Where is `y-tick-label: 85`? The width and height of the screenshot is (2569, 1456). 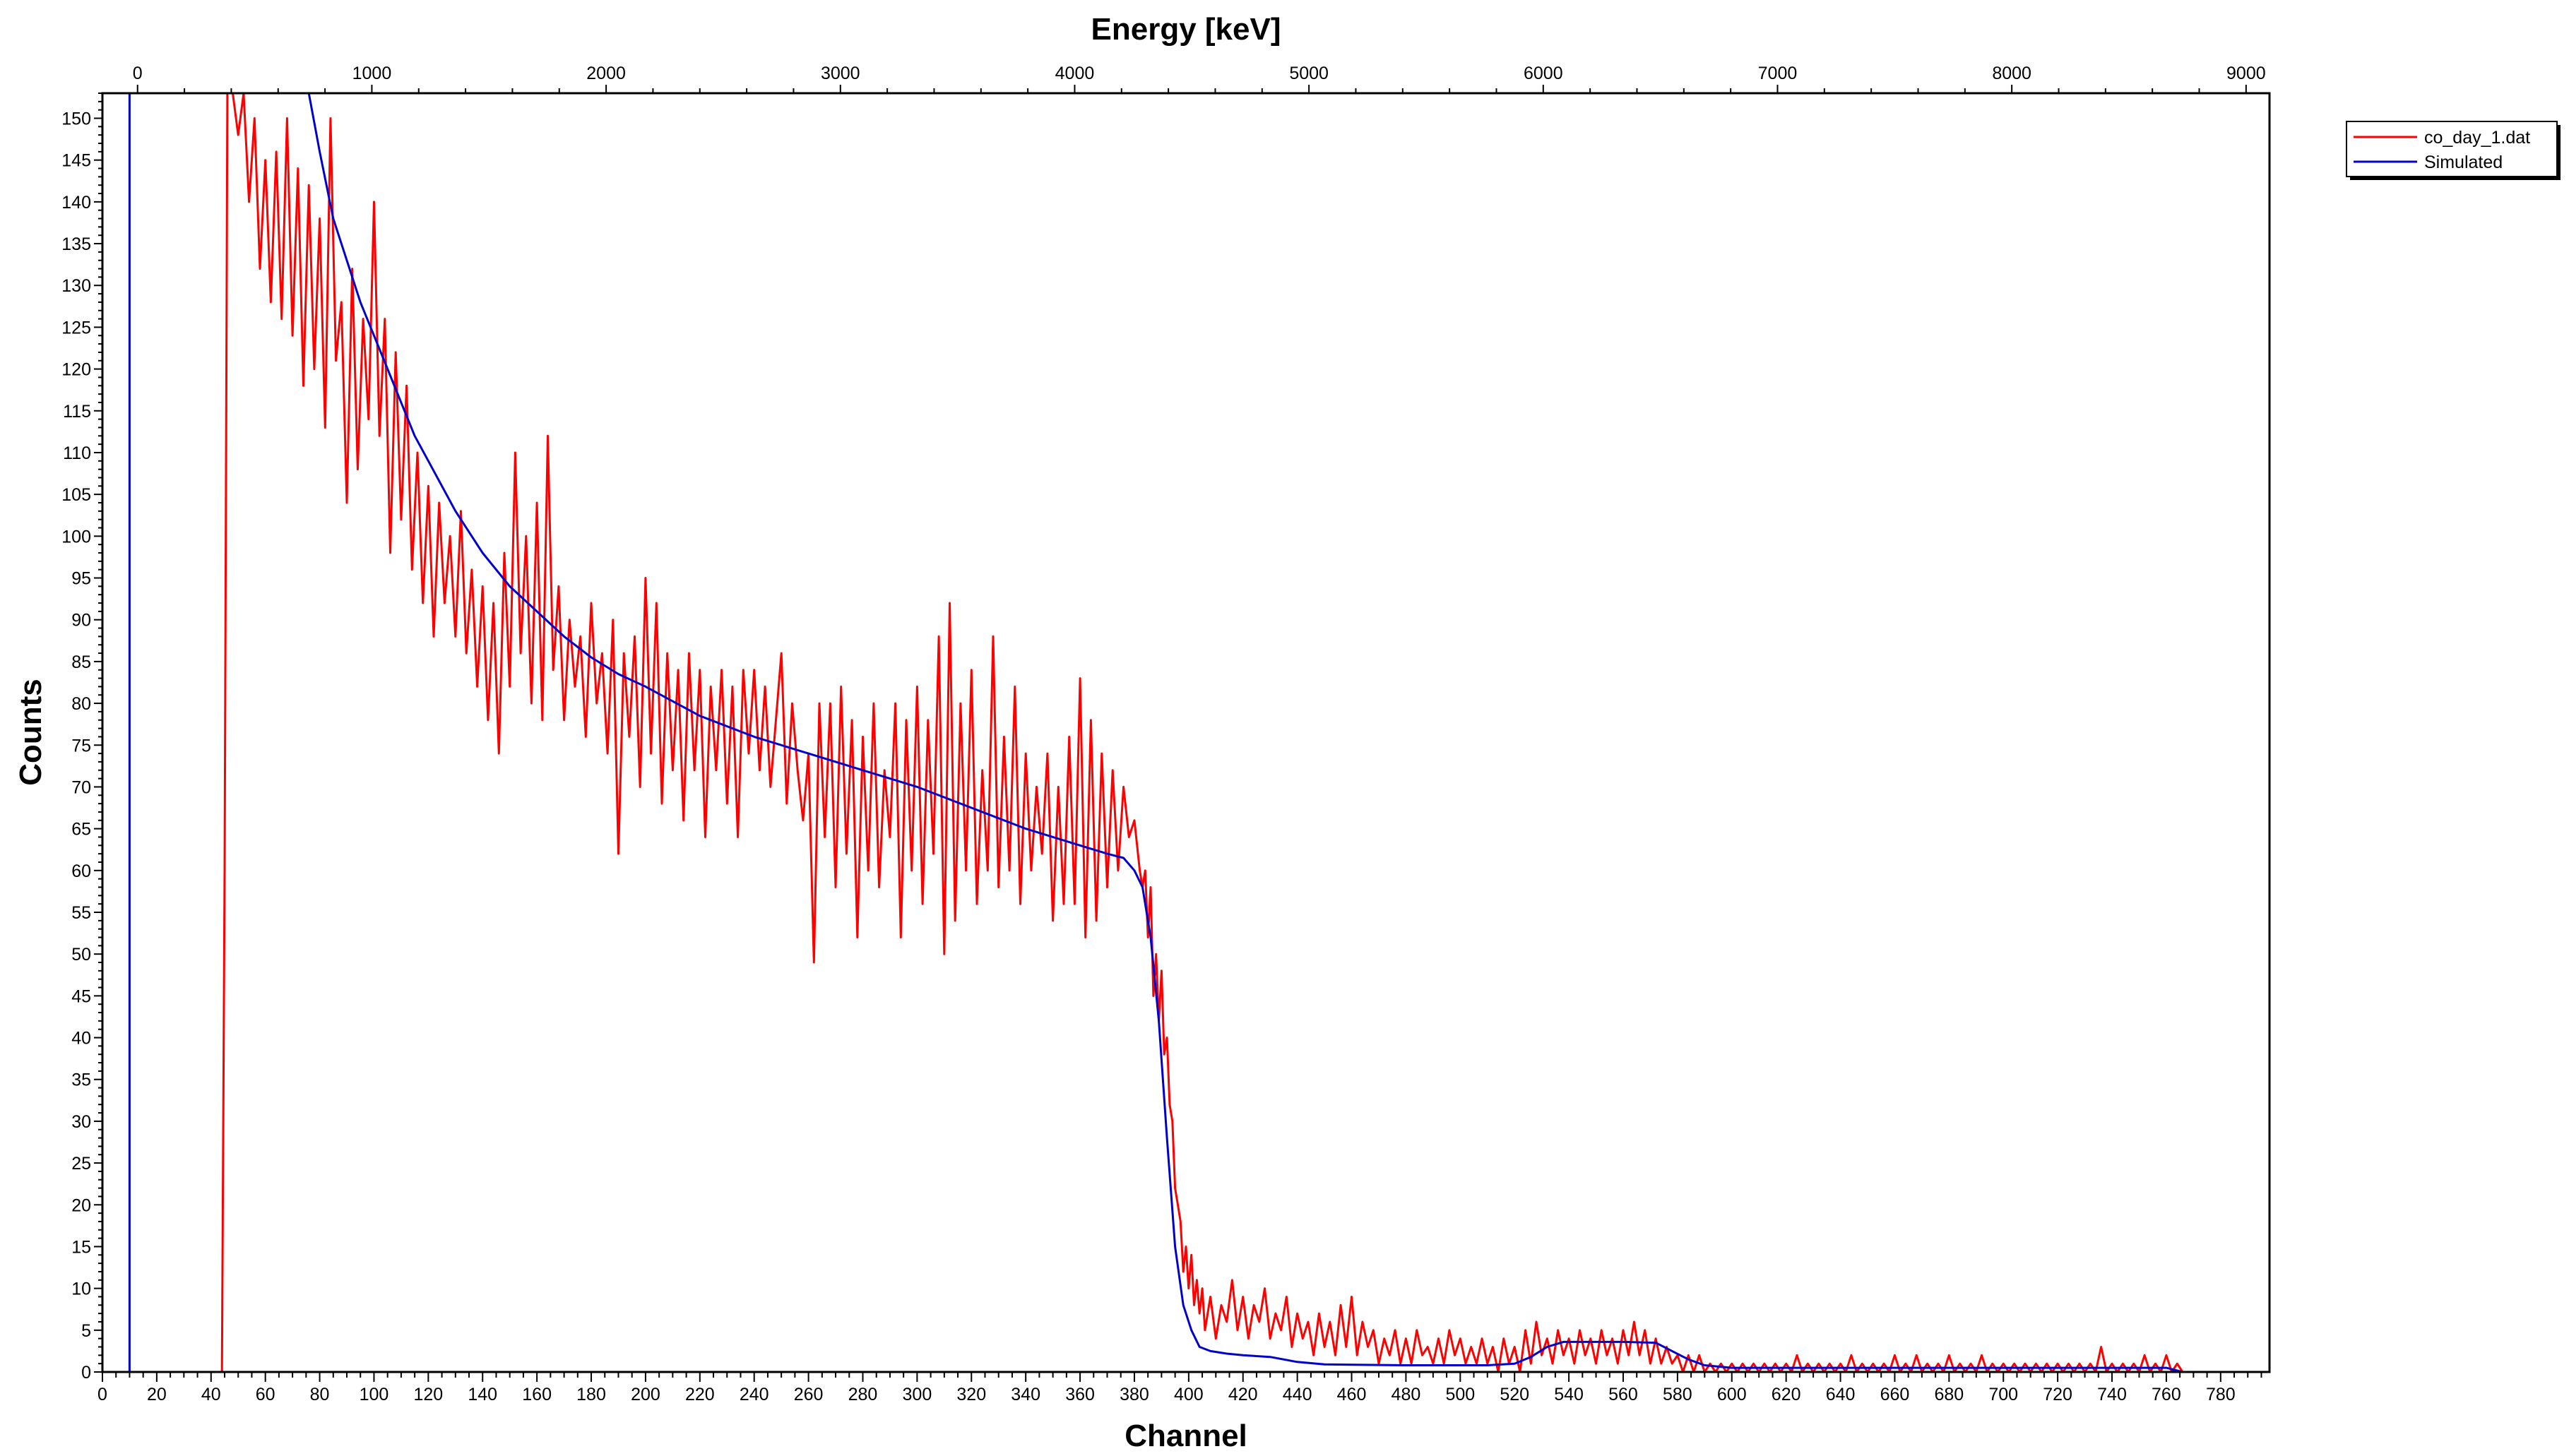
y-tick-label: 85 is located at coordinates (81, 662).